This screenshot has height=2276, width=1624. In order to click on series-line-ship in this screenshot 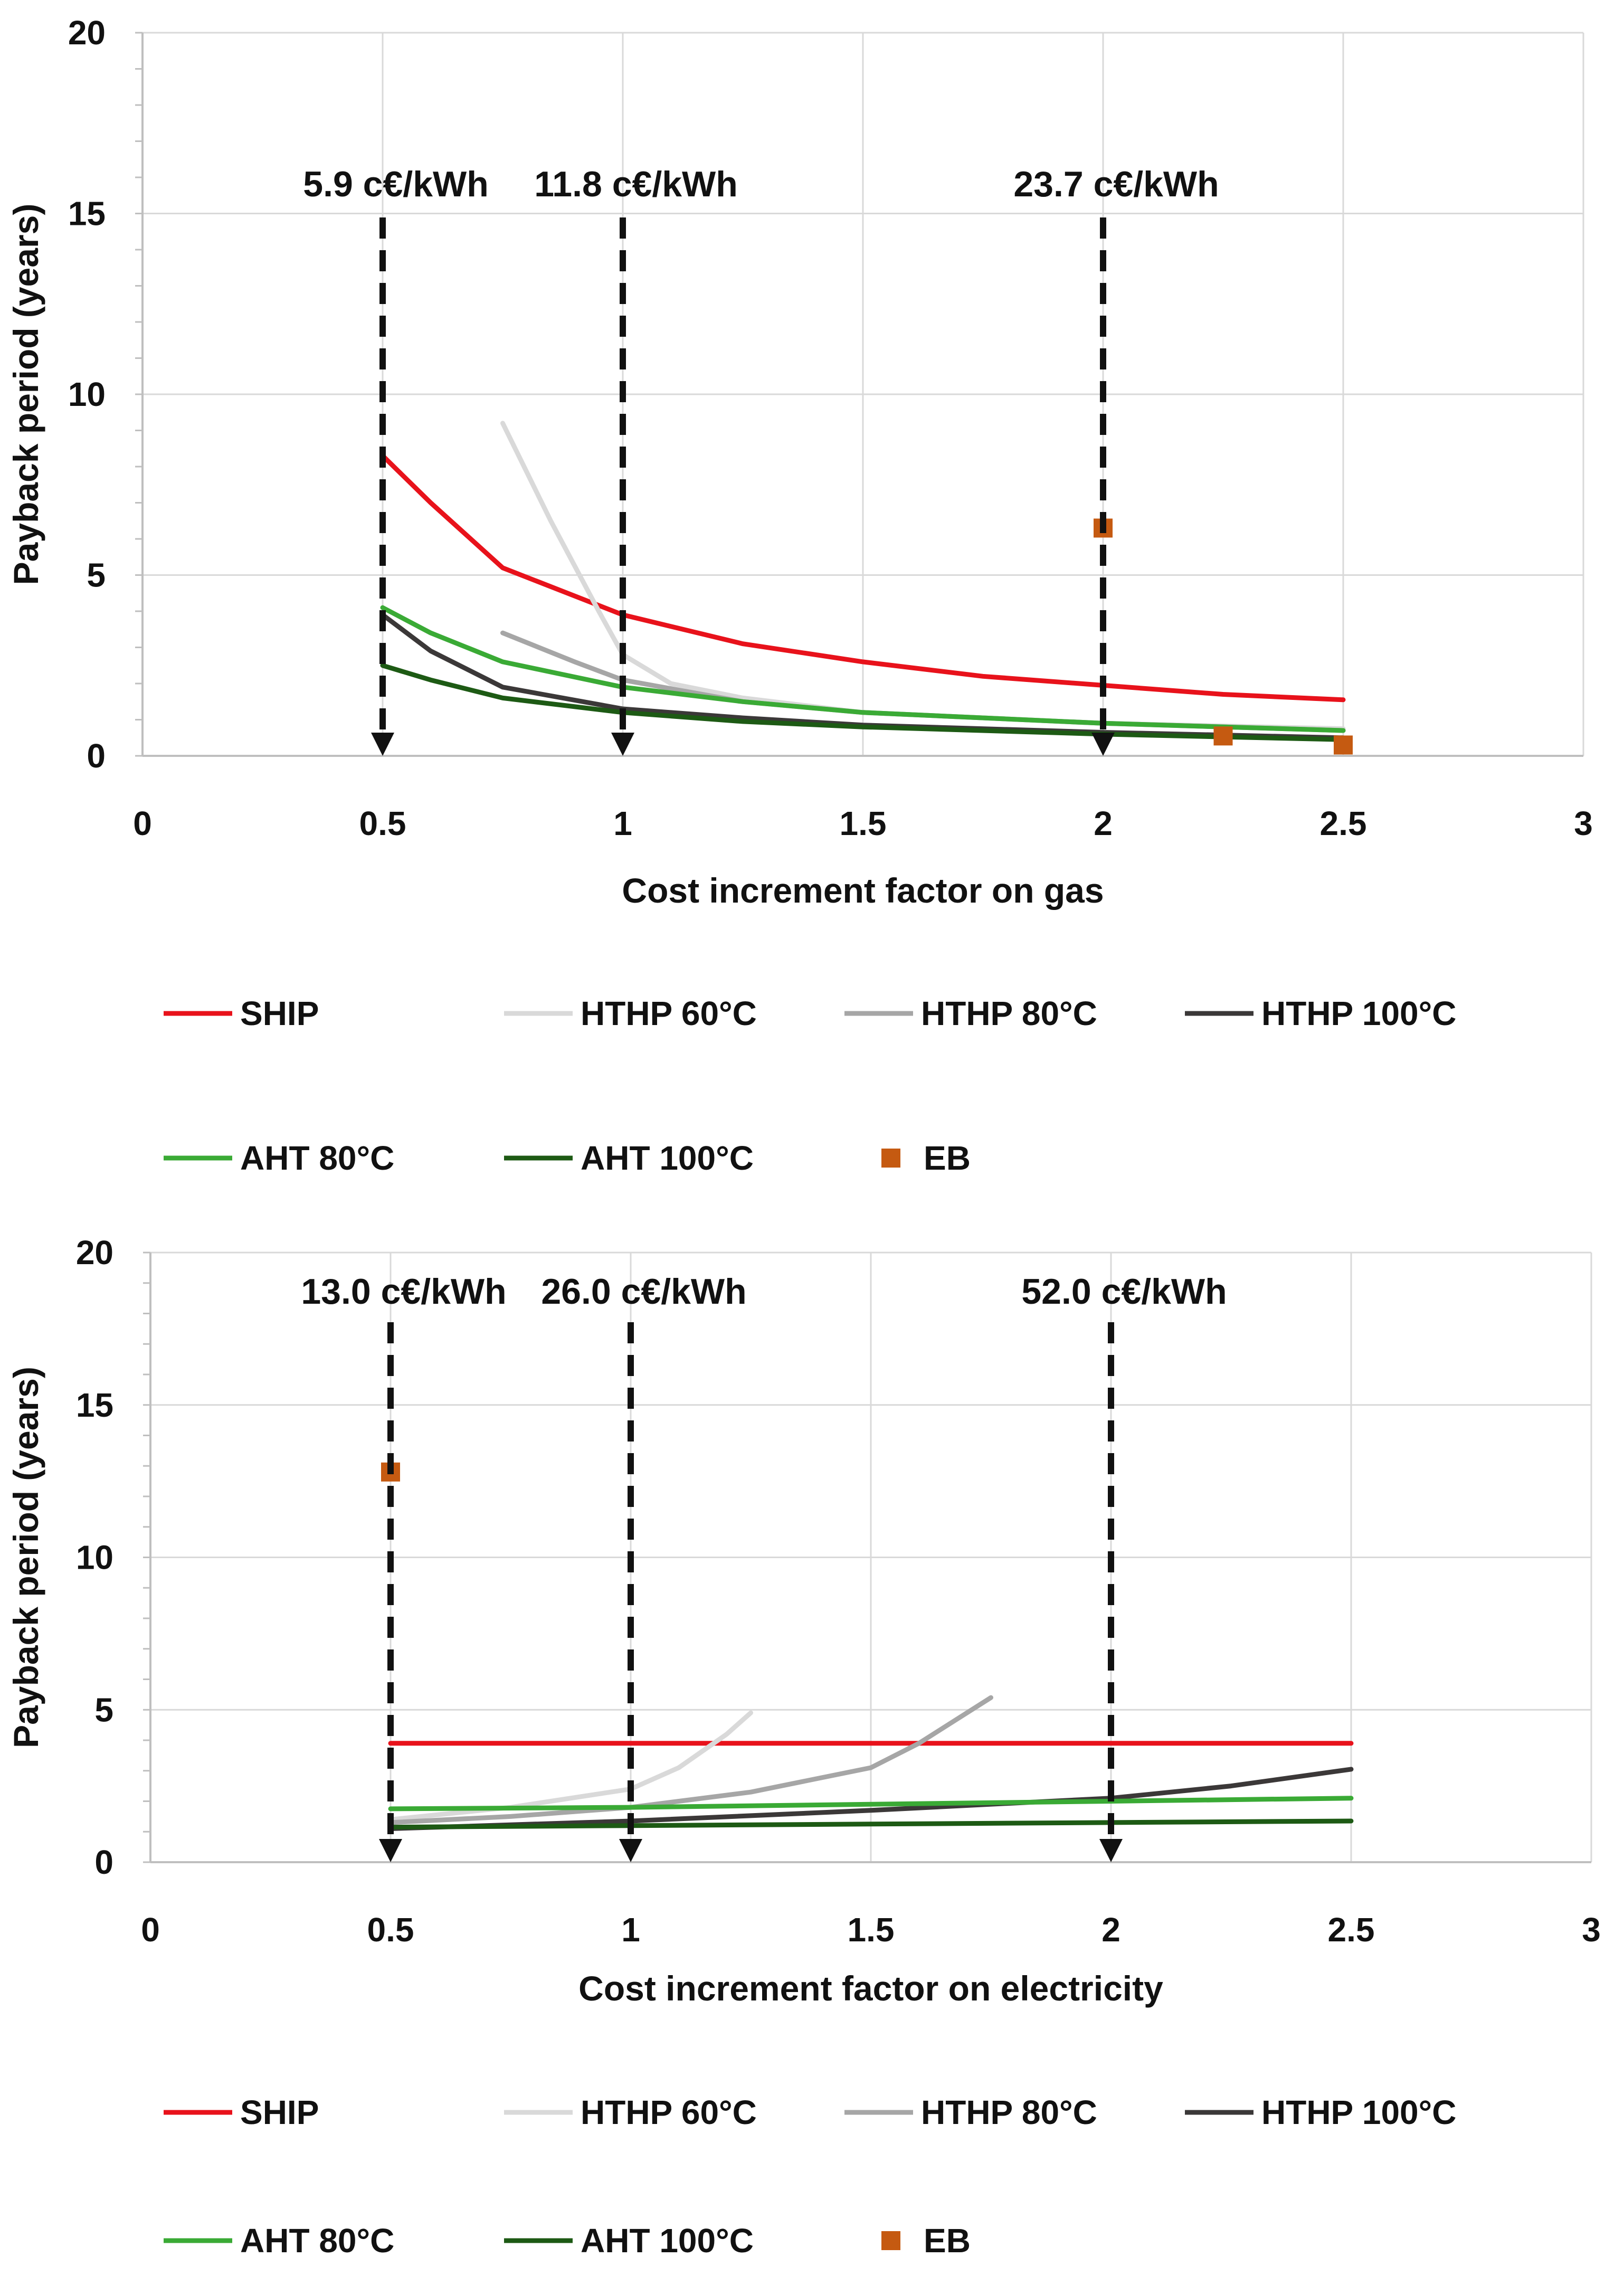, I will do `click(863, 578)`.